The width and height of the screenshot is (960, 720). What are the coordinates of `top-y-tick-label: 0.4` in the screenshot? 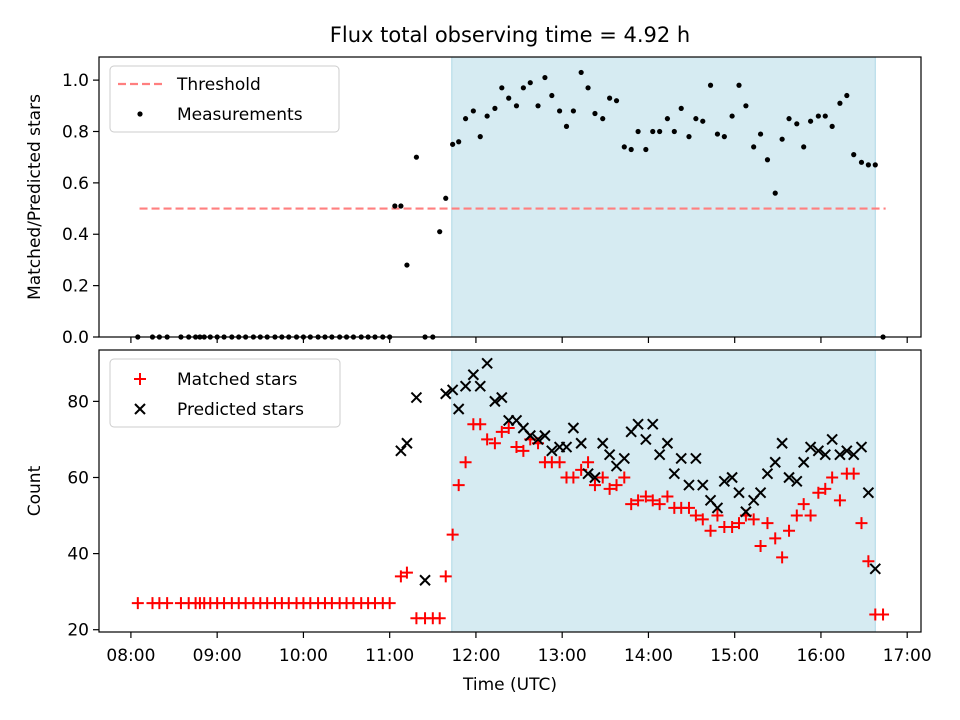 It's located at (75, 235).